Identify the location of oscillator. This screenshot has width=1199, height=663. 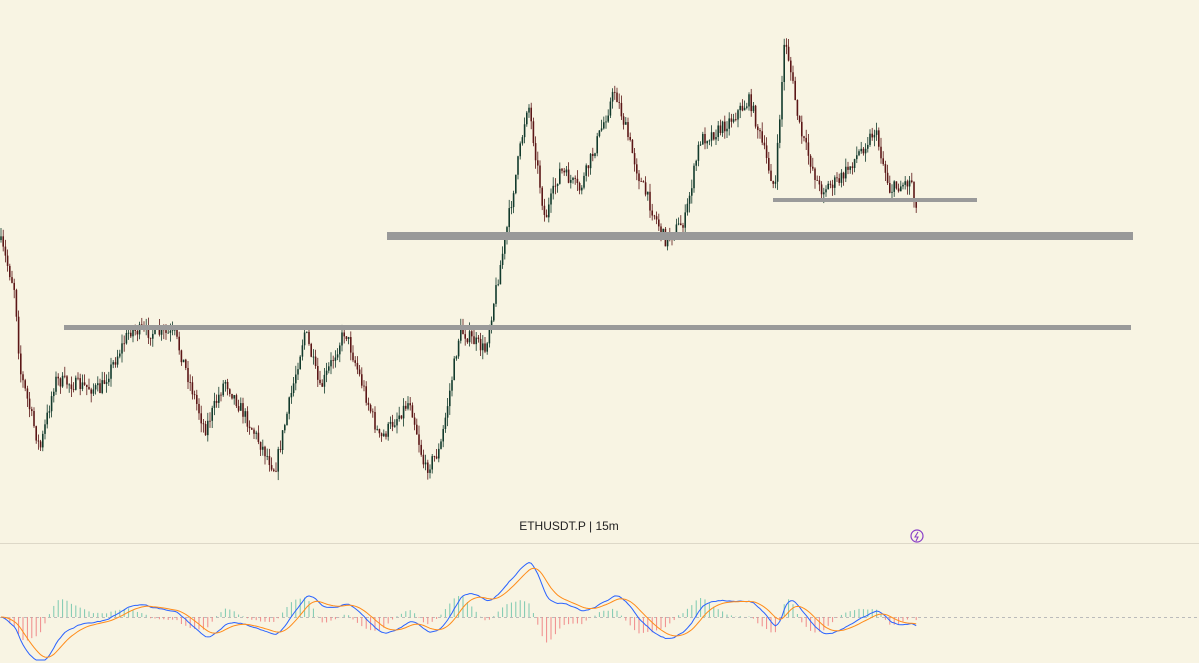
(458, 611).